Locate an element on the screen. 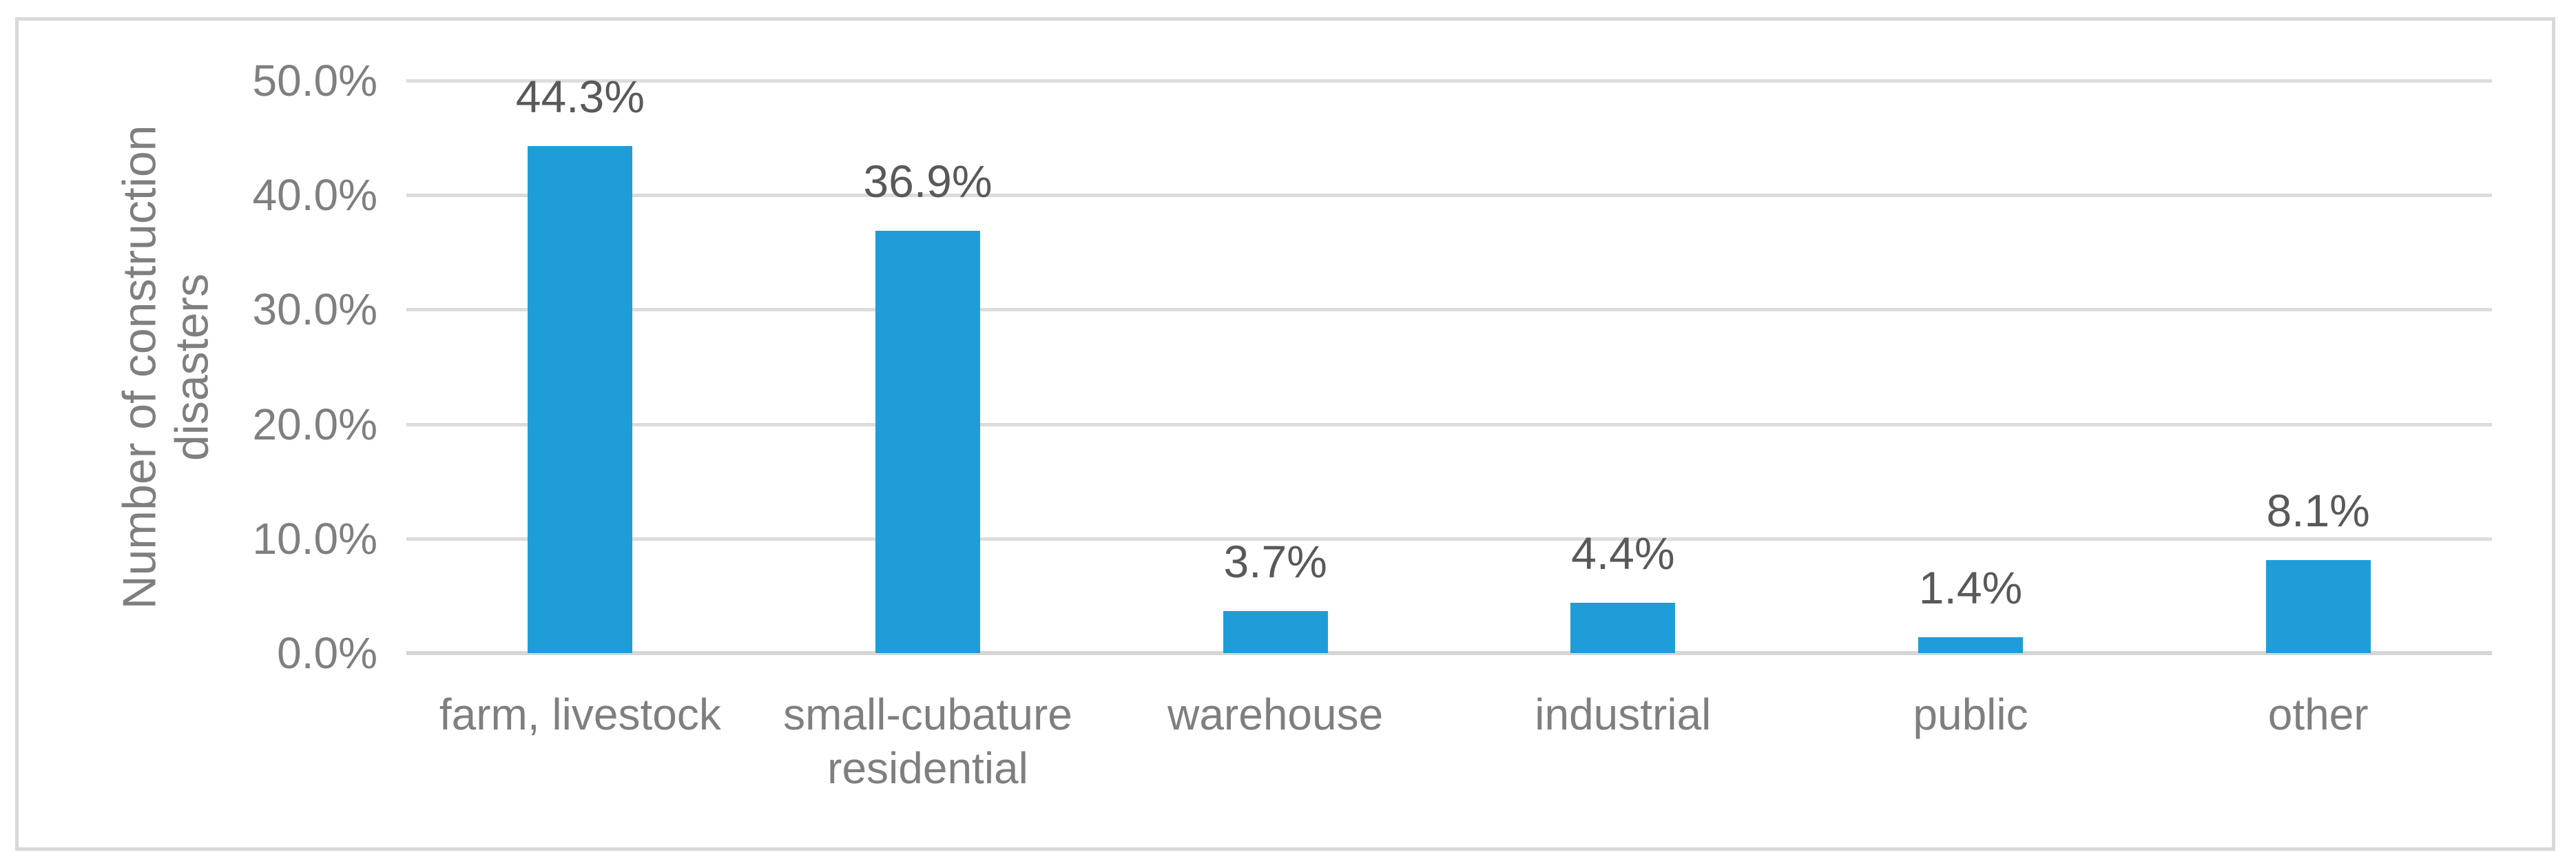  category-label: small-cubature residential is located at coordinates (927, 742).